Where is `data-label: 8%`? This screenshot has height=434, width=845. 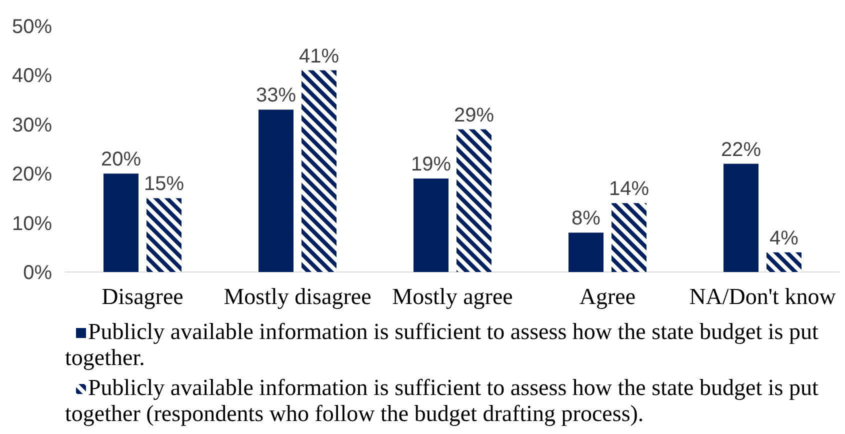
data-label: 8% is located at coordinates (586, 219).